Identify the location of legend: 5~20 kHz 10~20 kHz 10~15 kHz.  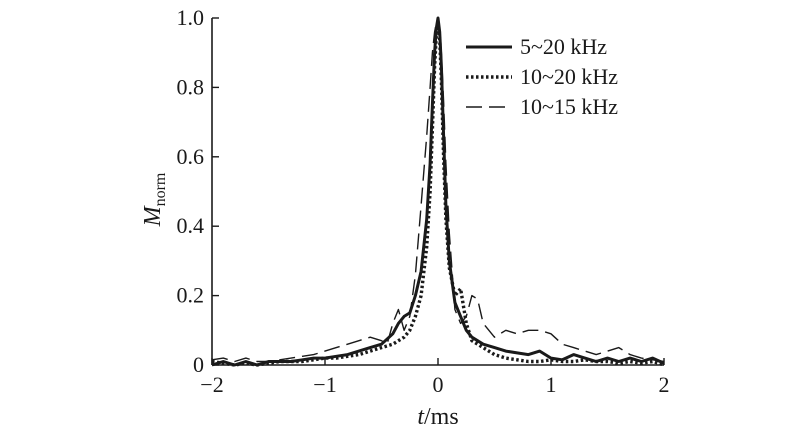
(542, 76).